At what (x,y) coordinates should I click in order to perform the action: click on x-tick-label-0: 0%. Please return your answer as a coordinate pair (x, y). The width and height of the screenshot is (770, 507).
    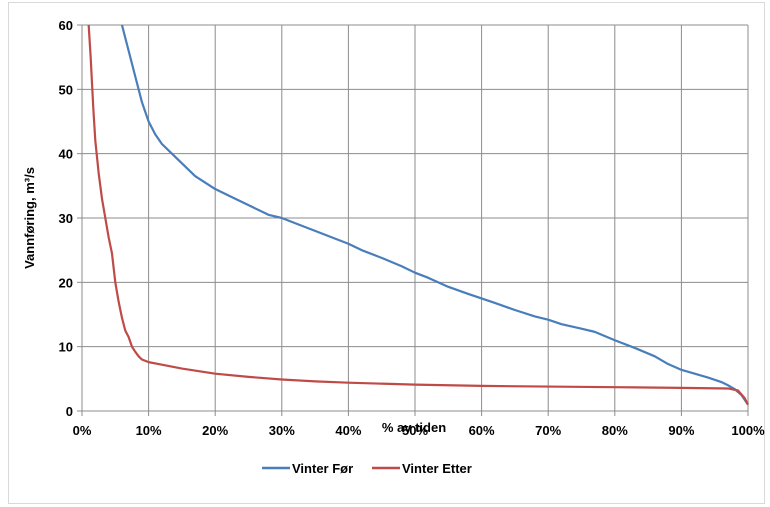
    Looking at the image, I should click on (82, 430).